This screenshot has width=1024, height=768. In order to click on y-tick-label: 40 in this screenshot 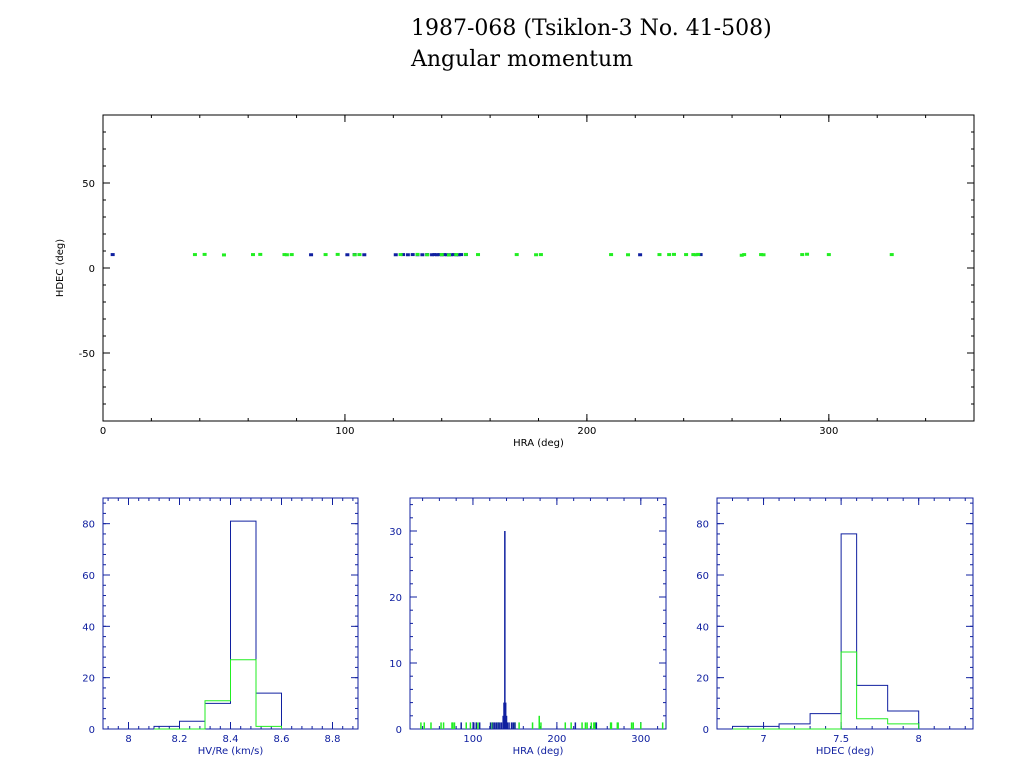, I will do `click(88, 627)`.